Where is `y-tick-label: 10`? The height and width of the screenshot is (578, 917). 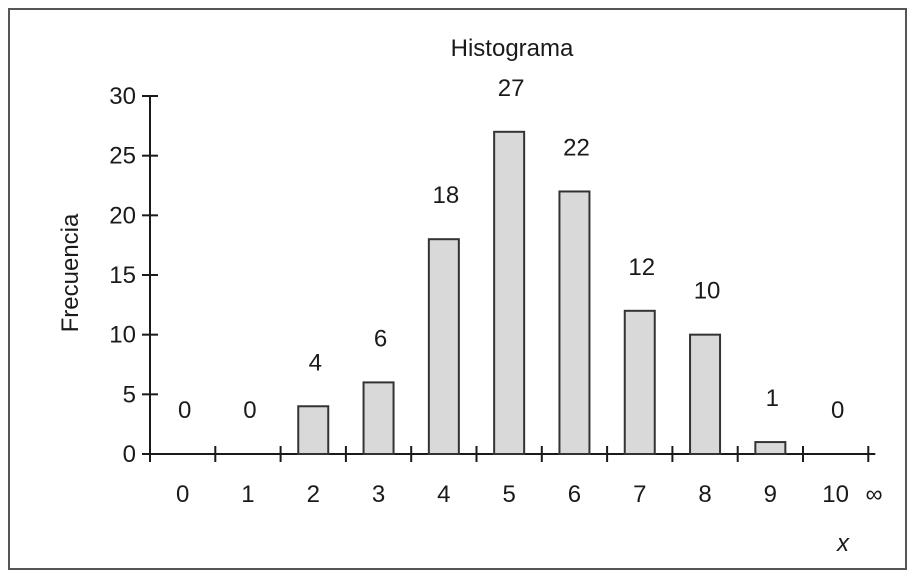 y-tick-label: 10 is located at coordinates (122, 335).